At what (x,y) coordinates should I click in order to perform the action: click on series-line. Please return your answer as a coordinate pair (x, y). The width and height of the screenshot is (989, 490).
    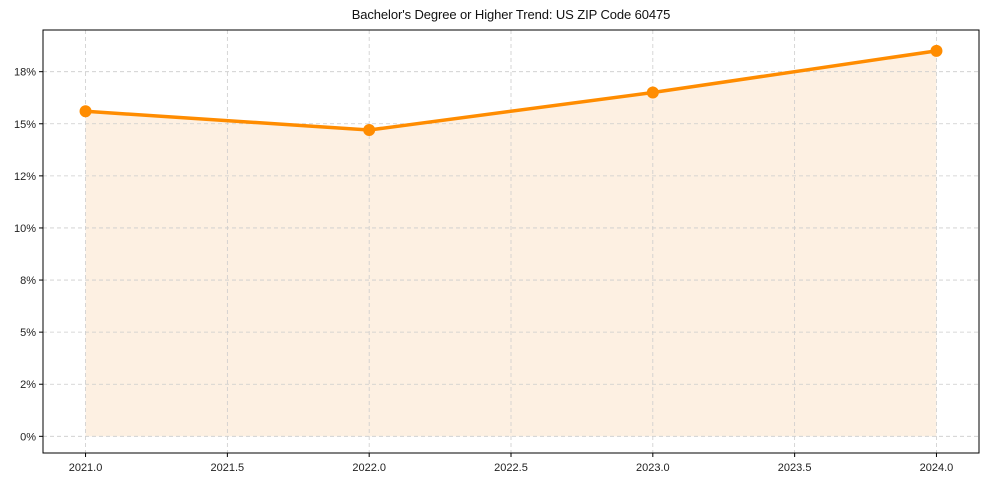
    Looking at the image, I should click on (511, 90).